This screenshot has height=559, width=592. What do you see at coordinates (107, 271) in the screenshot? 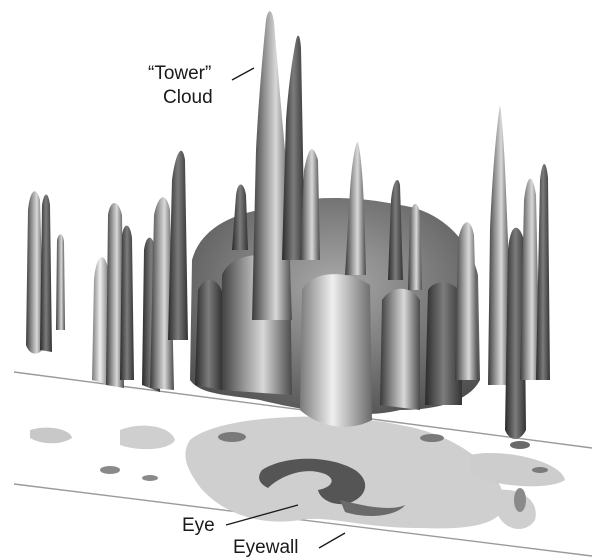
I see `left-cloud-columns` at bounding box center [107, 271].